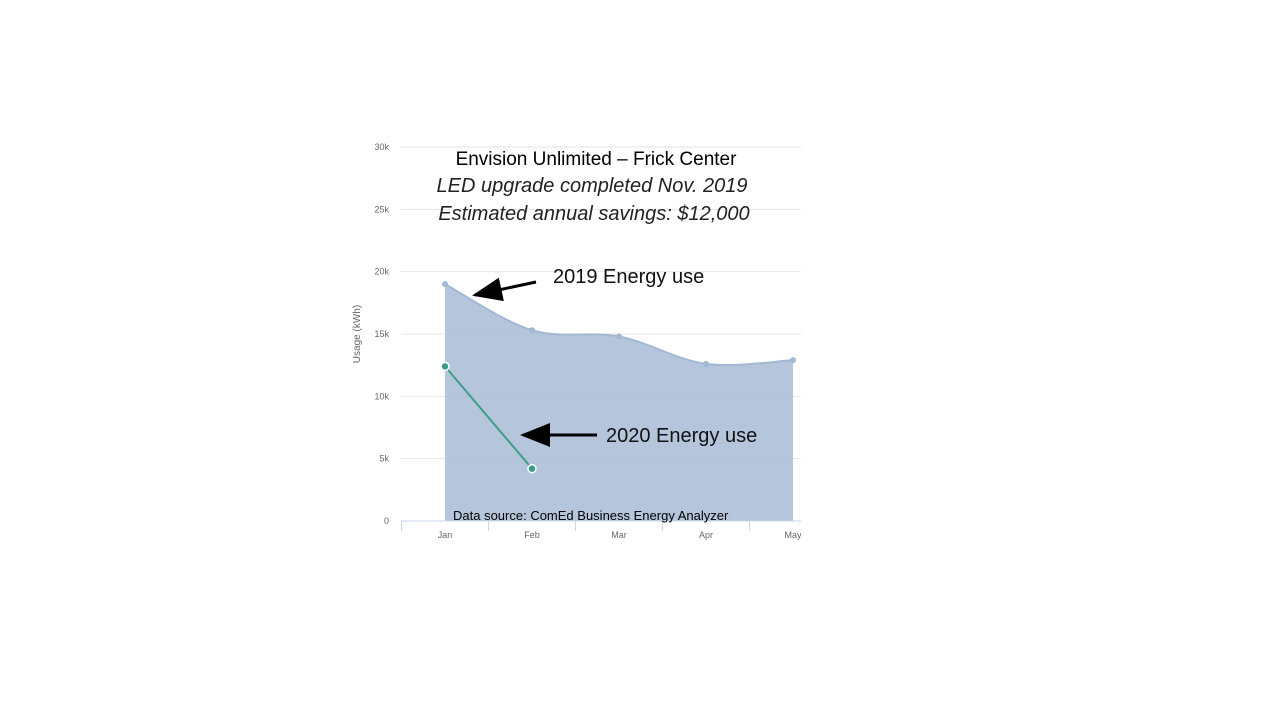 This screenshot has height=720, width=1280. I want to click on x-tick-label: Feb, so click(532, 535).